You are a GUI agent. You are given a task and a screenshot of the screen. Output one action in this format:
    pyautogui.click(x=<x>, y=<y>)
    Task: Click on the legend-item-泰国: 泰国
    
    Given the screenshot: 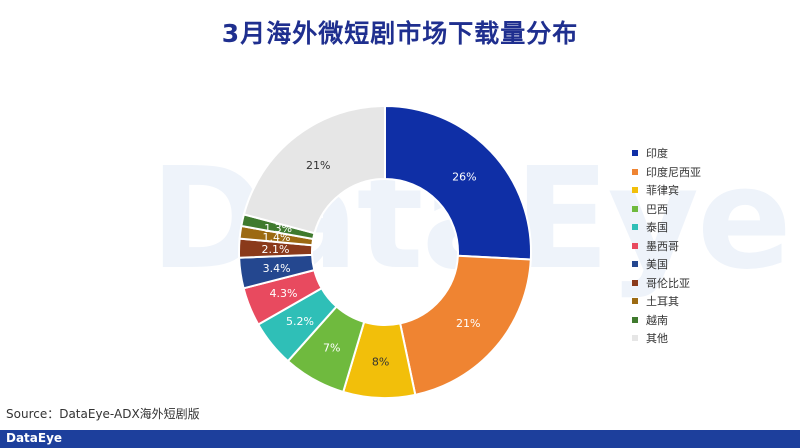 What is the action you would take?
    pyautogui.click(x=666, y=227)
    